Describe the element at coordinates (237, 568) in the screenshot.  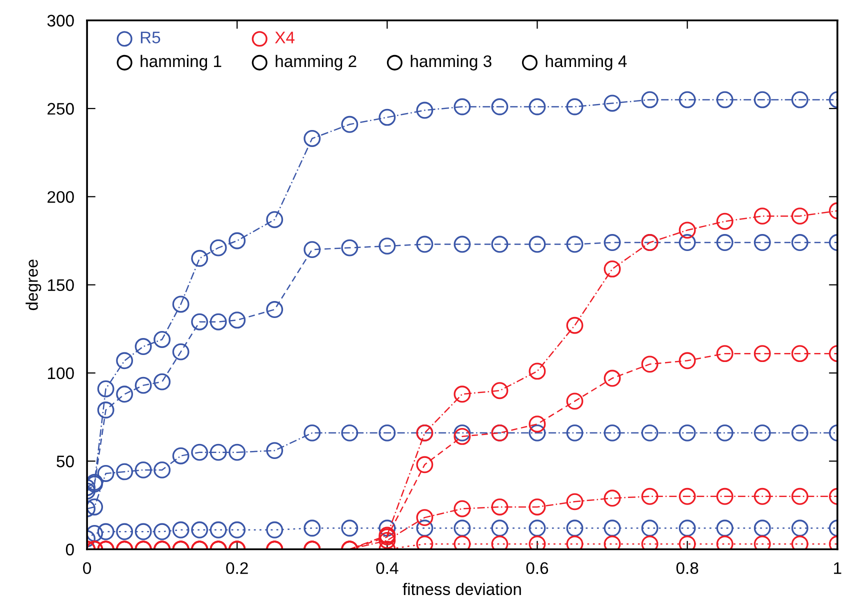
I see `x-tick-label: 0.2` at that location.